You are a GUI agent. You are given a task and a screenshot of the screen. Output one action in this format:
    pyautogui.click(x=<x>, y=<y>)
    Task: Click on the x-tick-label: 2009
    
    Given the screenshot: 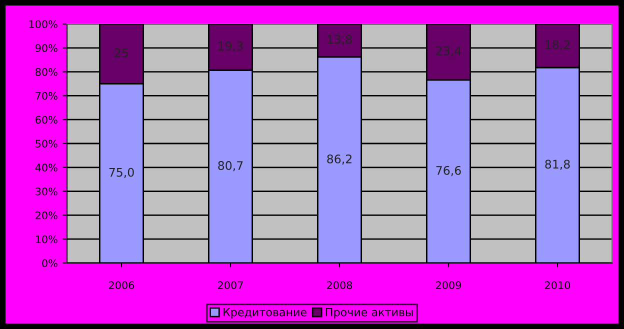 What is the action you would take?
    pyautogui.click(x=449, y=285)
    